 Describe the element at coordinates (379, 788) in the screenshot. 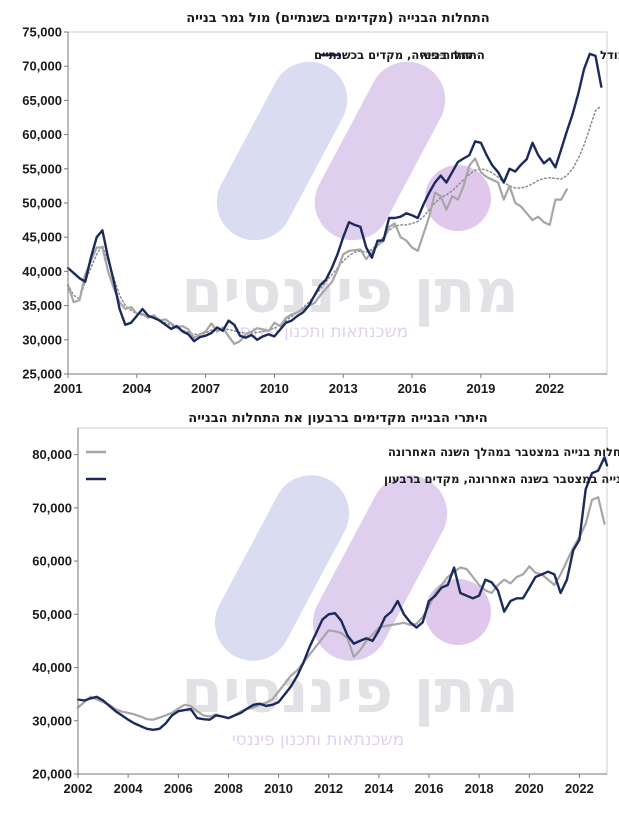

I see `x-tick-label: 2014` at that location.